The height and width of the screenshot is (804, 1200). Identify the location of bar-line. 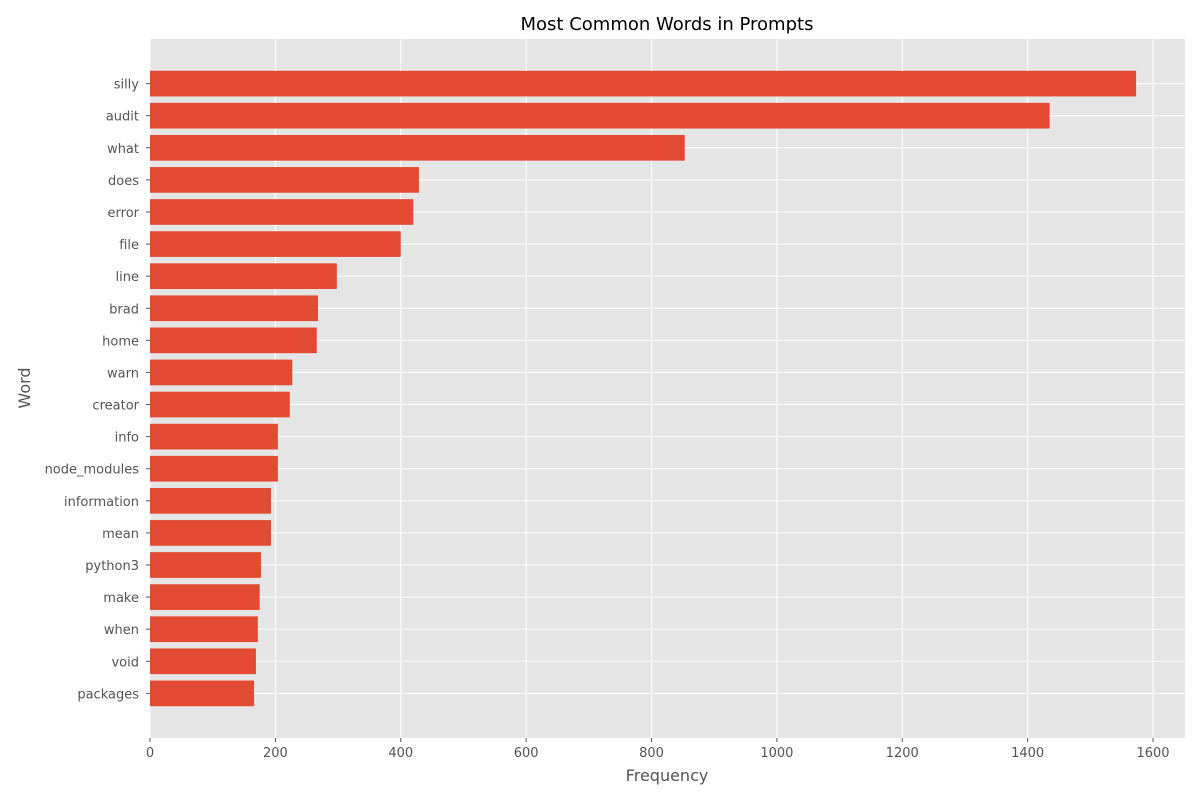
(243, 276).